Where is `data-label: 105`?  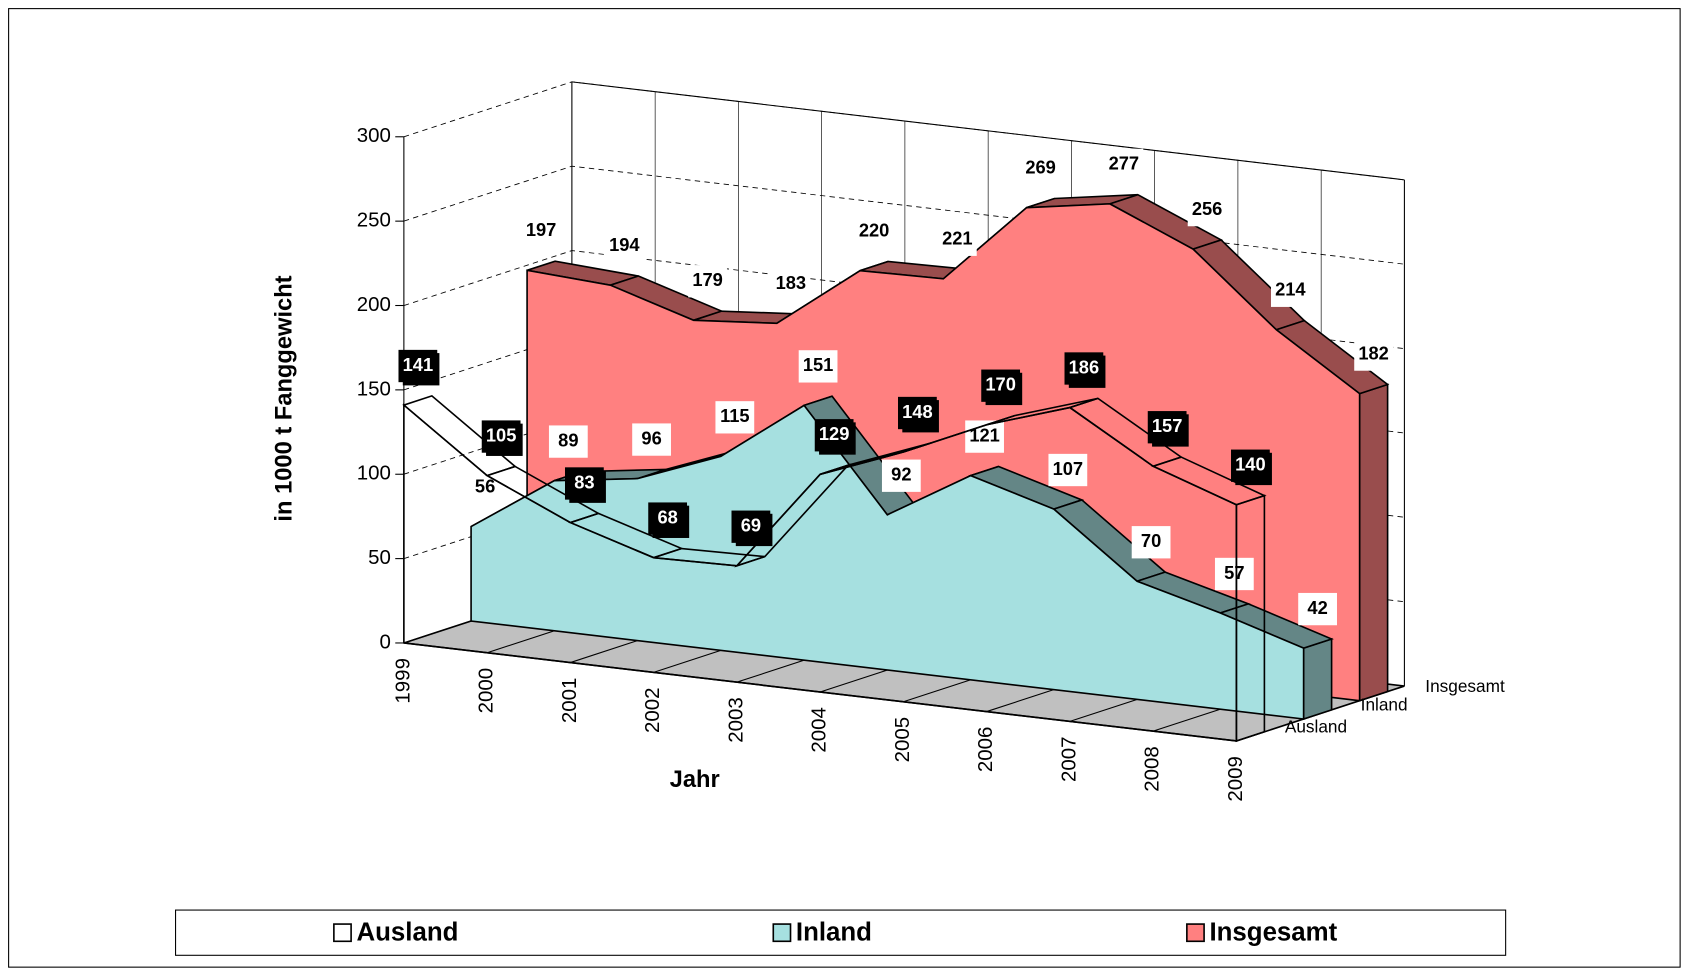
data-label: 105 is located at coordinates (501, 434).